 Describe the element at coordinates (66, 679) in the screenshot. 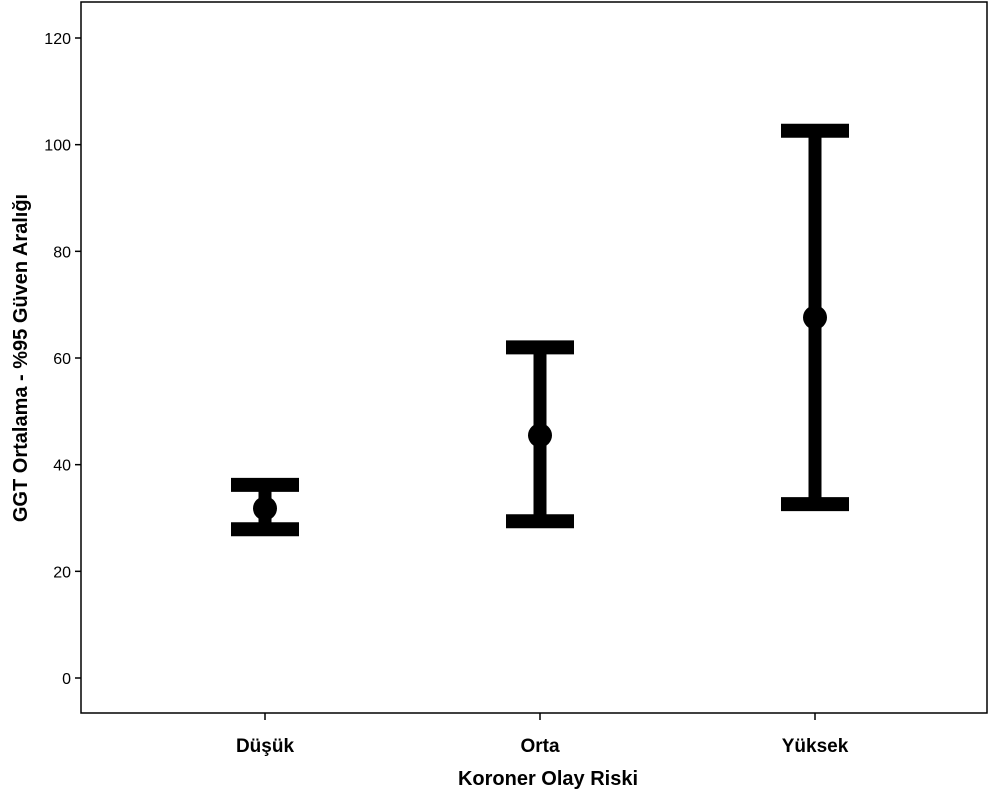

I see `y-tick-label: 0` at that location.